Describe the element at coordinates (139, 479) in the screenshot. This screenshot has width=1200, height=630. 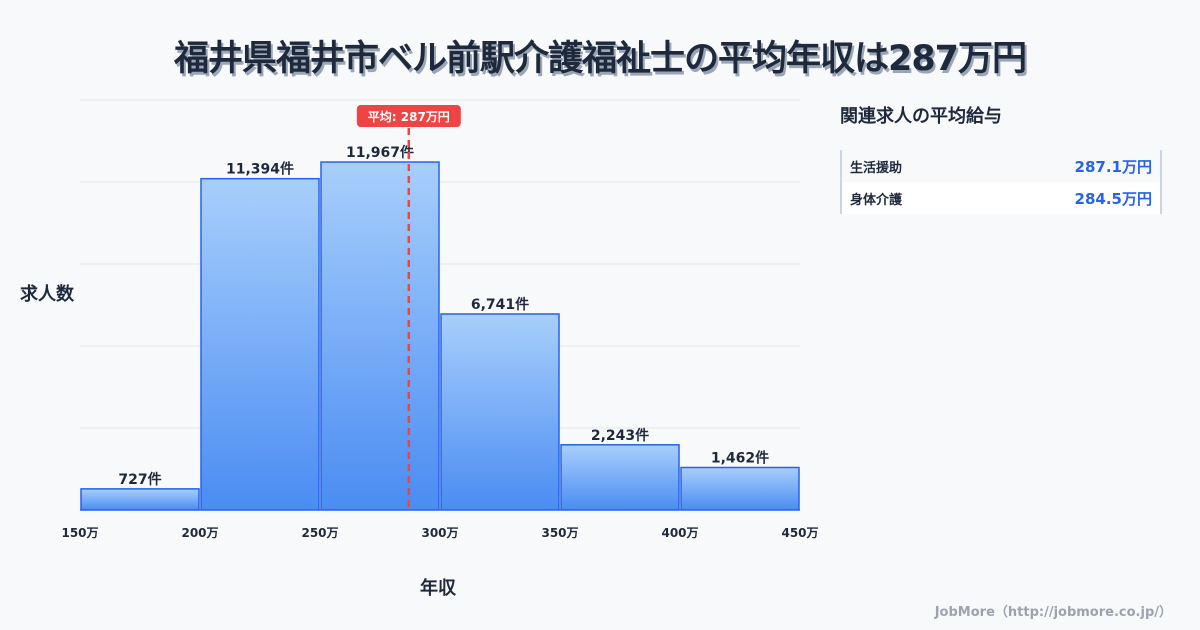
I see `bar-value-label: 727件` at that location.